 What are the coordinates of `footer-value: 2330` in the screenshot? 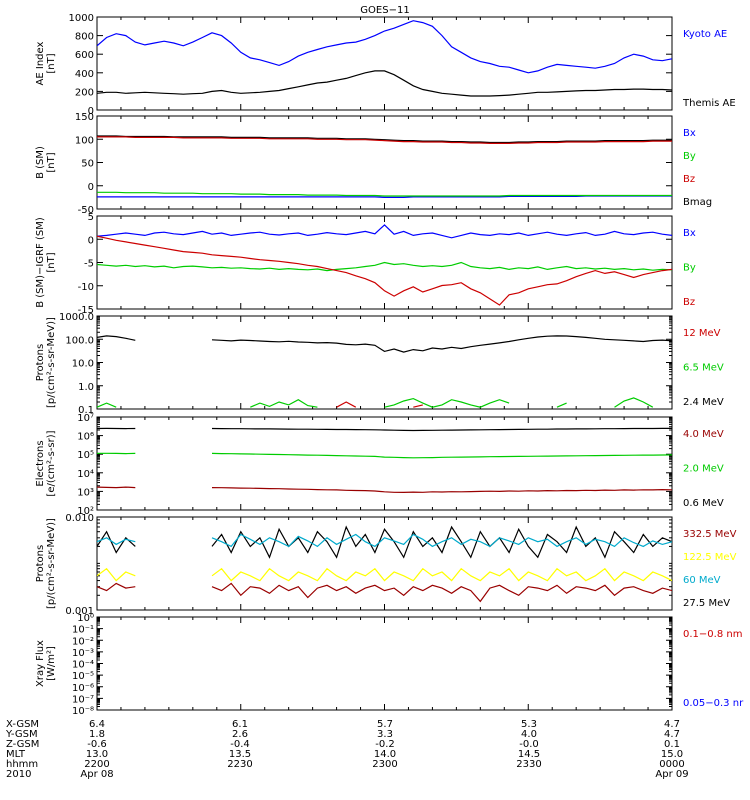 It's located at (528, 764).